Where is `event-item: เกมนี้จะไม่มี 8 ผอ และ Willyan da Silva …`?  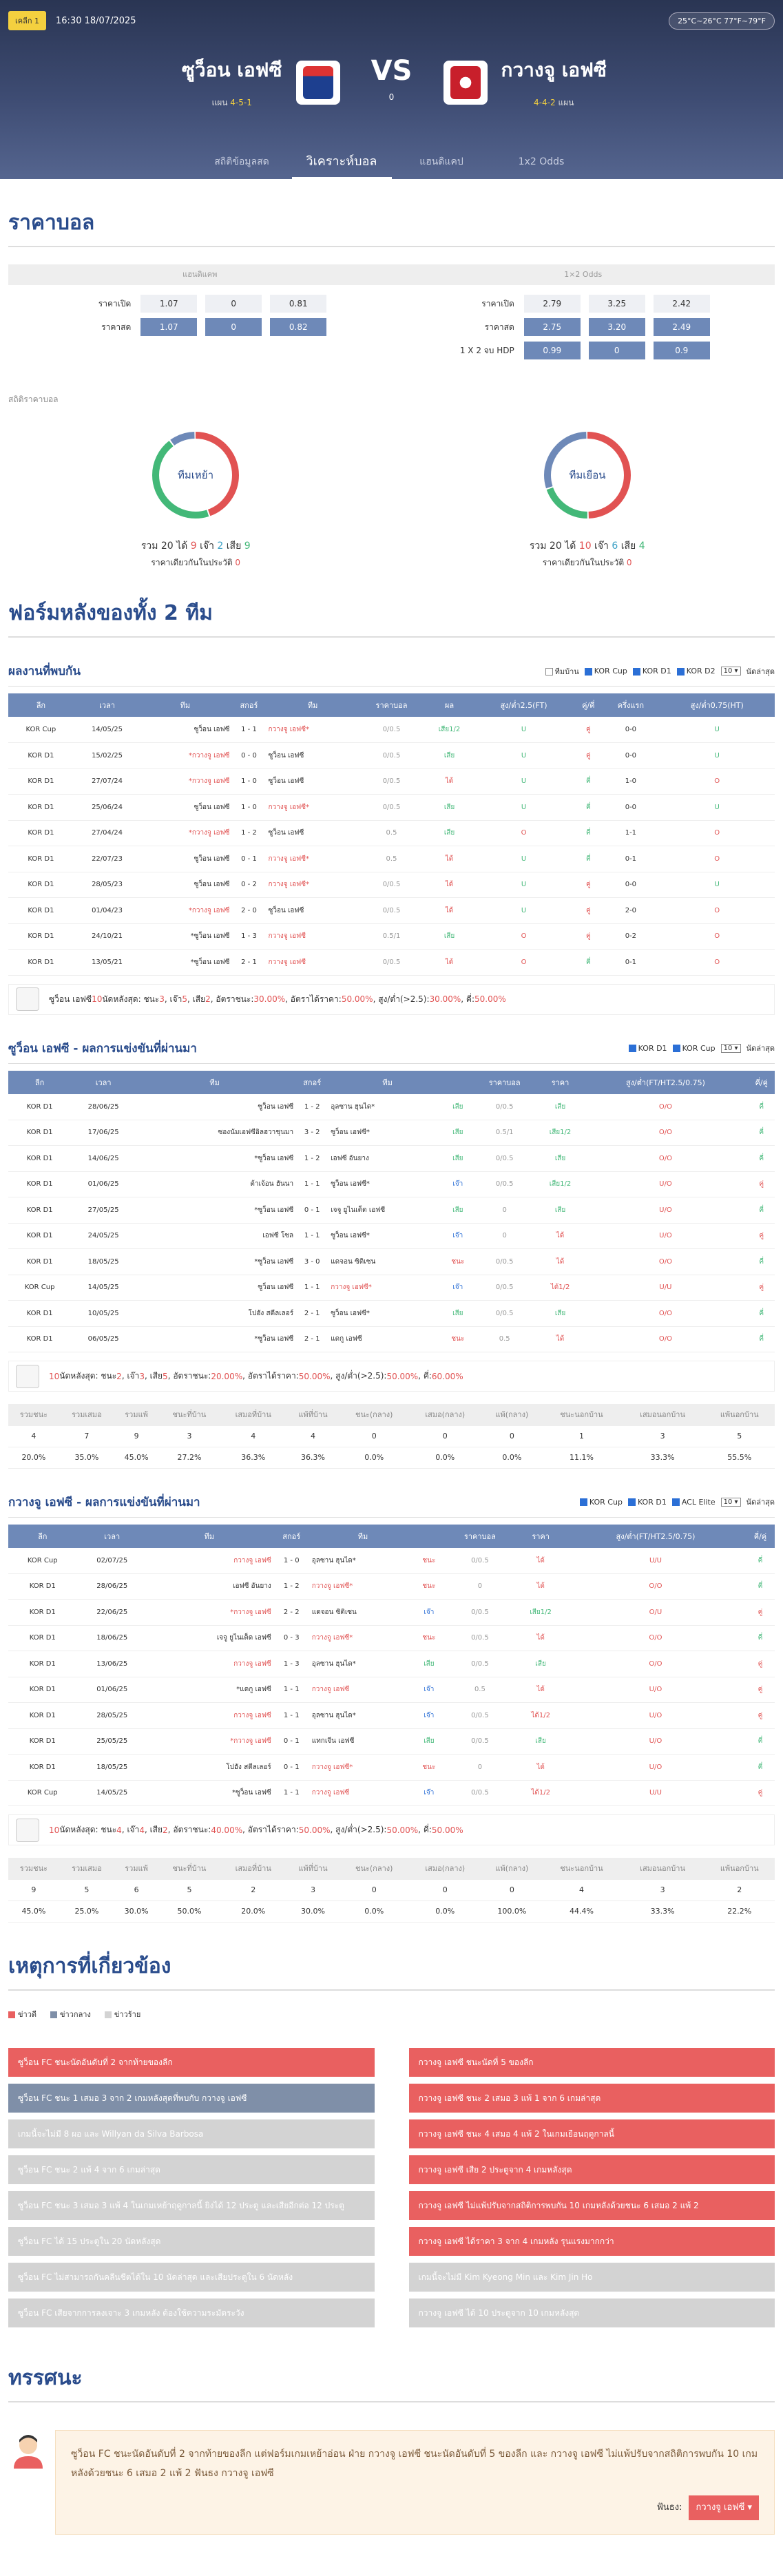 event-item: เกมนี้จะไม่มี 8 ผอ และ Willyan da Silva … is located at coordinates (192, 2133).